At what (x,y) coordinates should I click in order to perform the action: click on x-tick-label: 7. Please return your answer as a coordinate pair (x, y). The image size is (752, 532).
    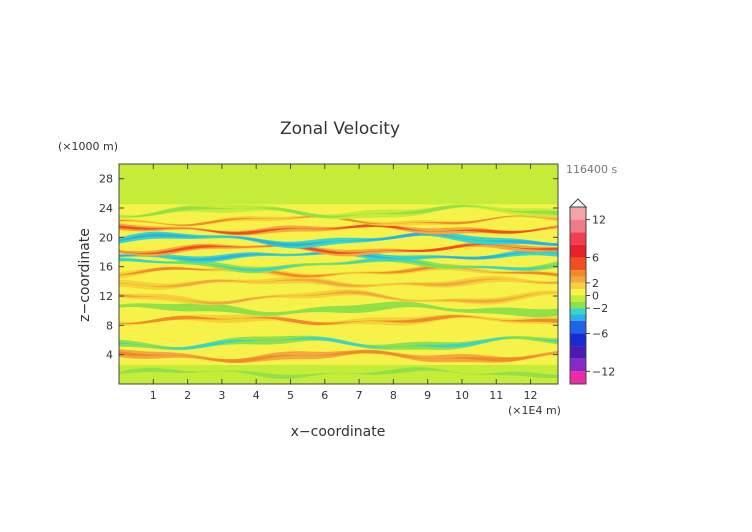
    Looking at the image, I should click on (359, 395).